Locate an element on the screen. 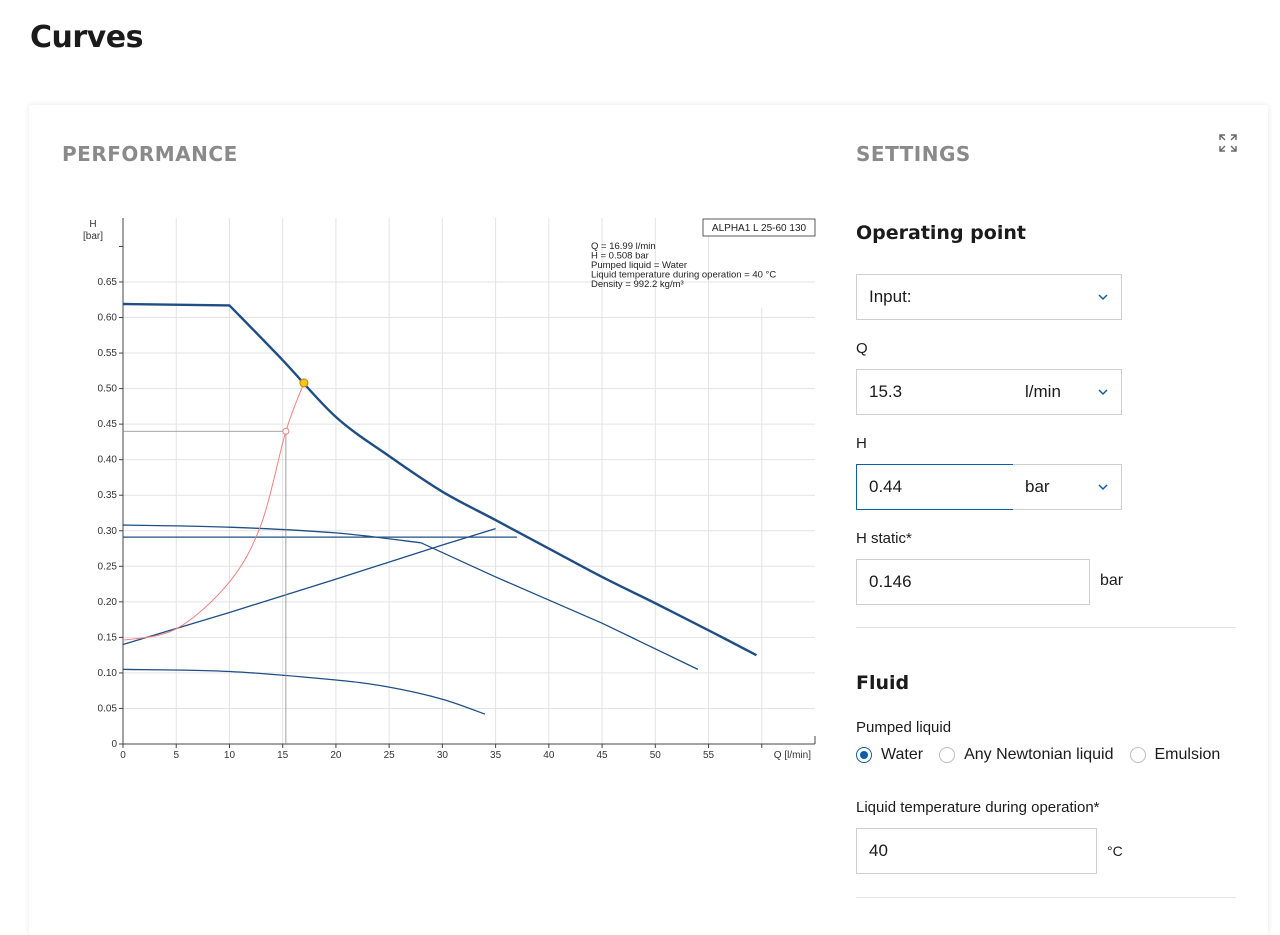 This screenshot has height=935, width=1280. y-tick-label: 0.65 is located at coordinates (108, 282).